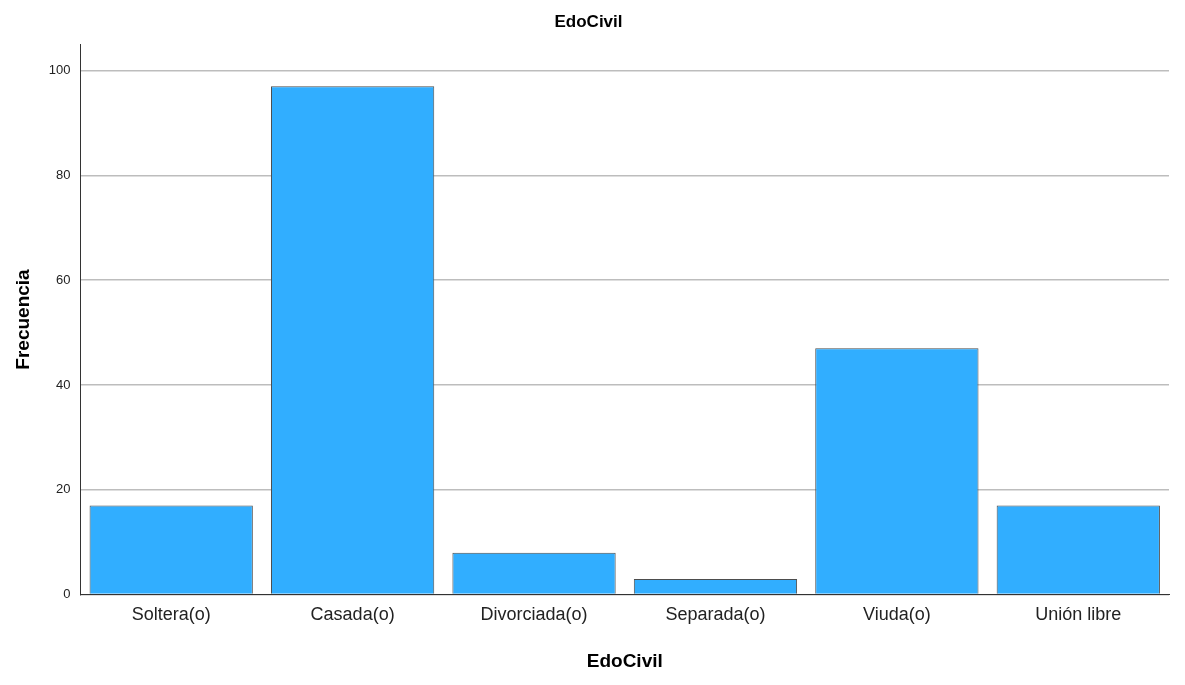  I want to click on x-tick-label: Soltera(o), so click(171, 614).